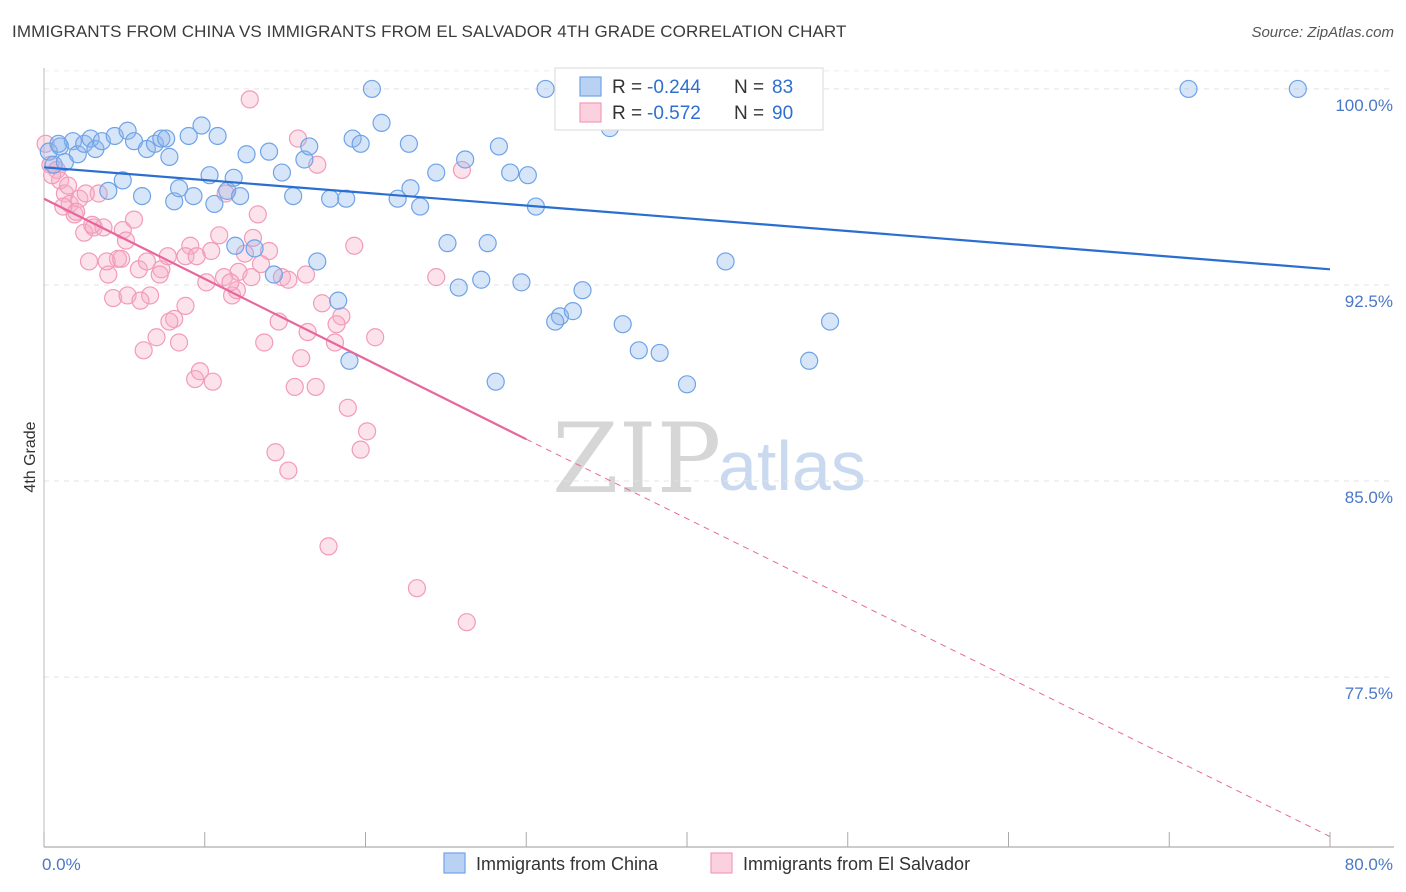 The image size is (1406, 892). What do you see at coordinates (782, 113) in the screenshot?
I see `elsalvador-n-value: 90` at bounding box center [782, 113].